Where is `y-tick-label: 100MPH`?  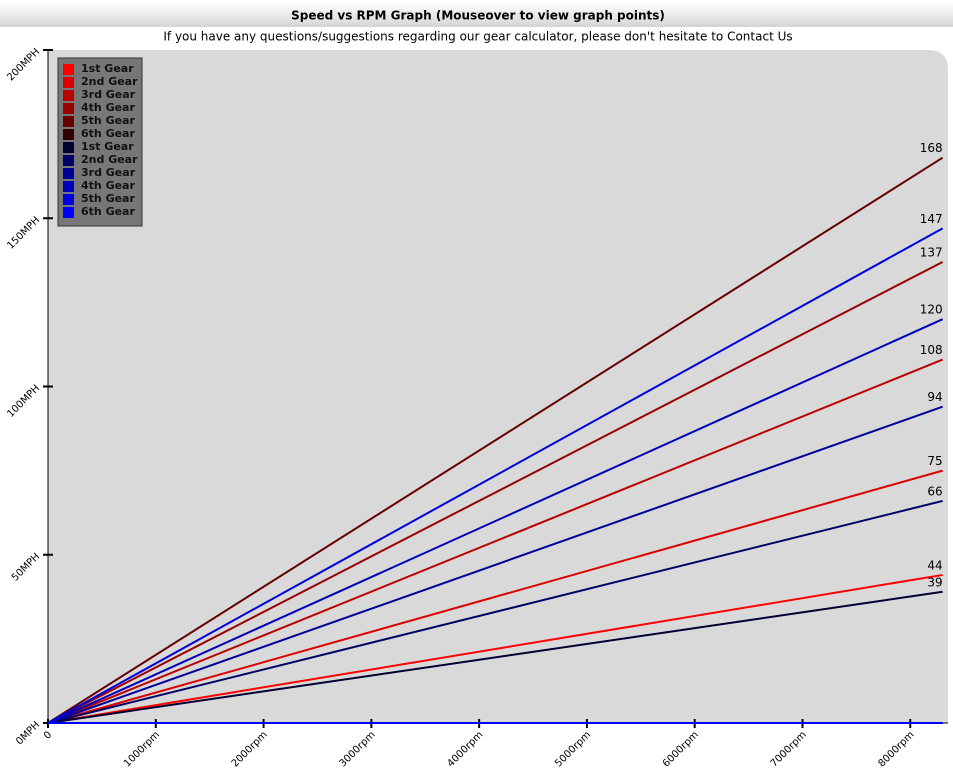
y-tick-label: 100MPH is located at coordinates (23, 401).